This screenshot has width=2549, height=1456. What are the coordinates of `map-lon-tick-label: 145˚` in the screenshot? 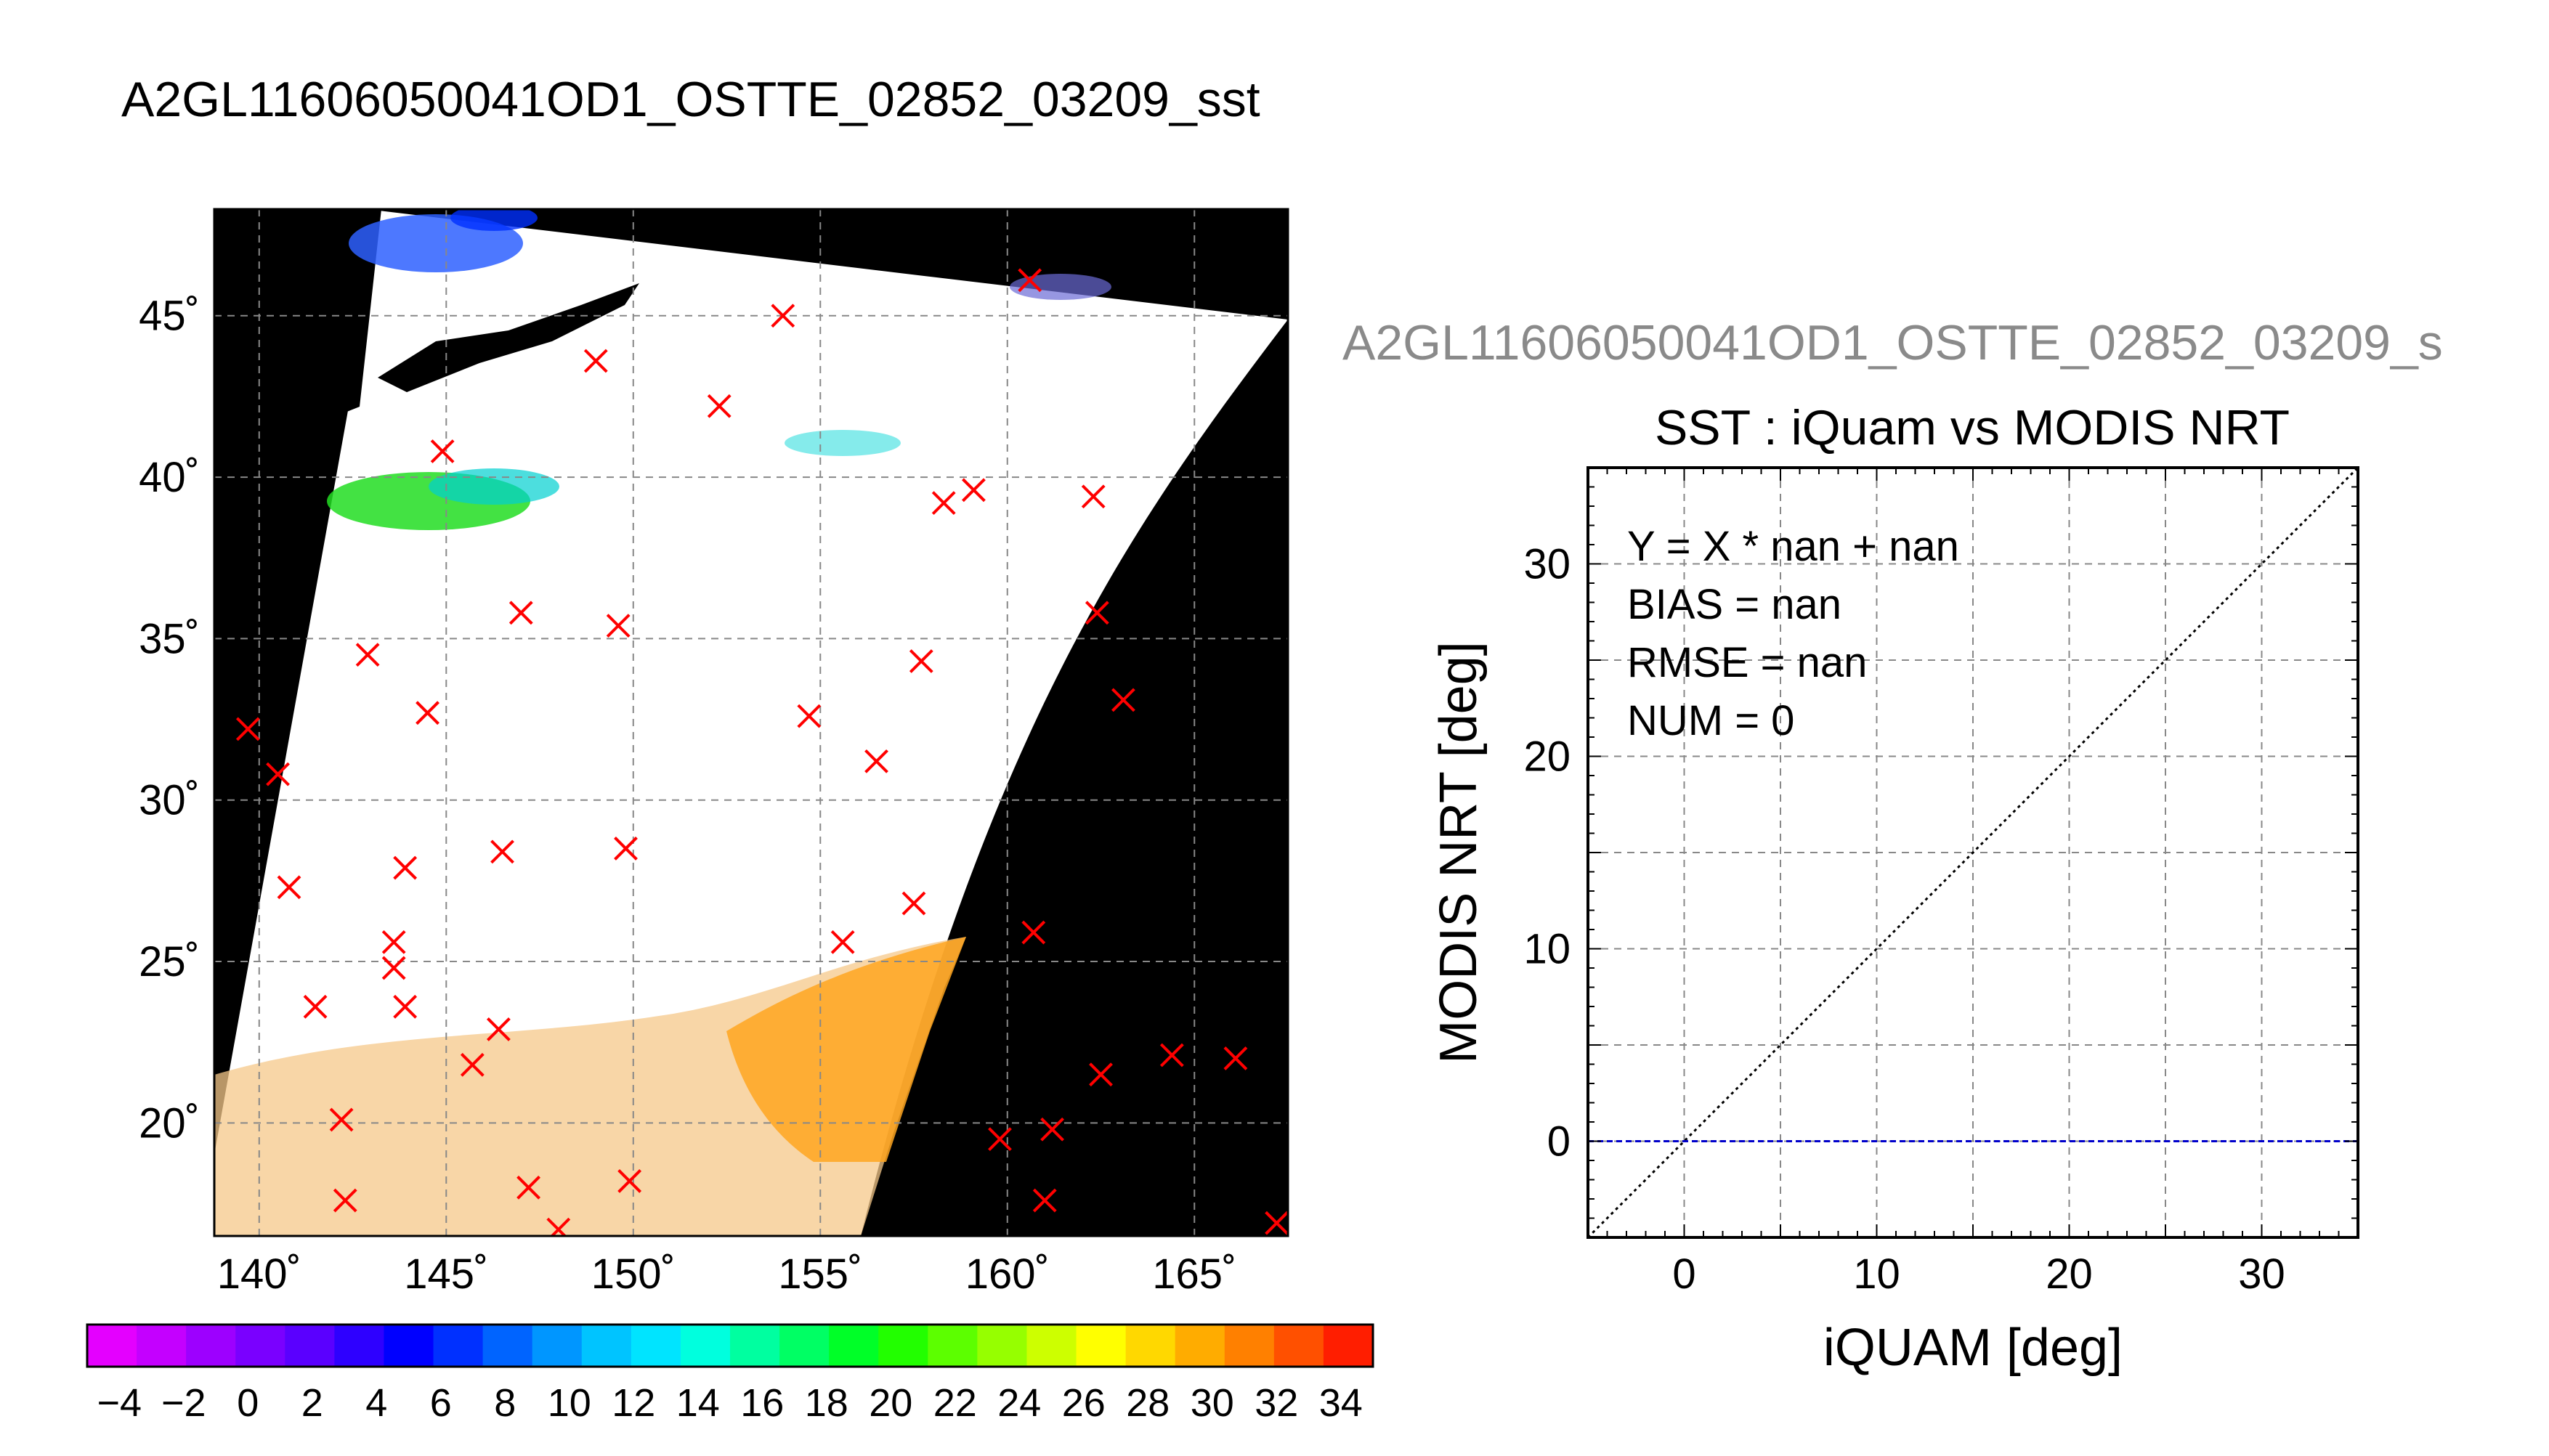 It's located at (446, 1274).